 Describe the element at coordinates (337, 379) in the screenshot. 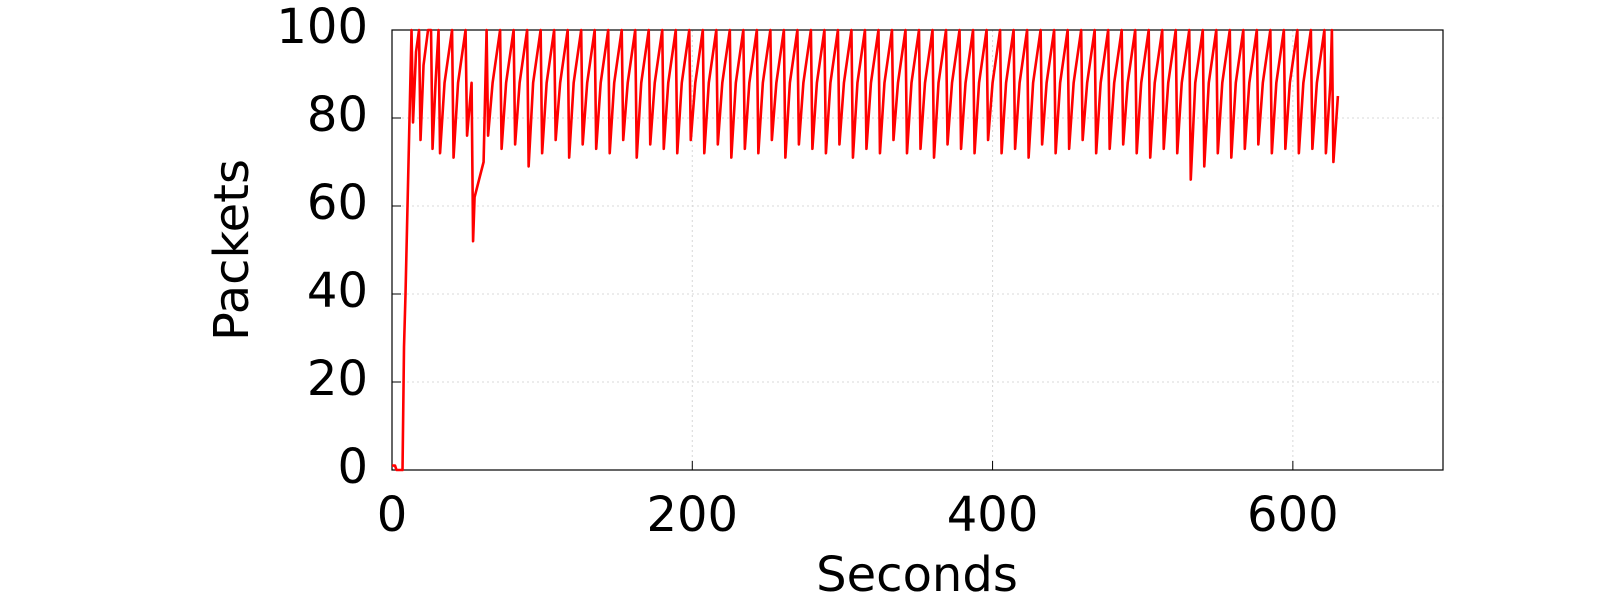

I see `y-tick-label: 20` at that location.